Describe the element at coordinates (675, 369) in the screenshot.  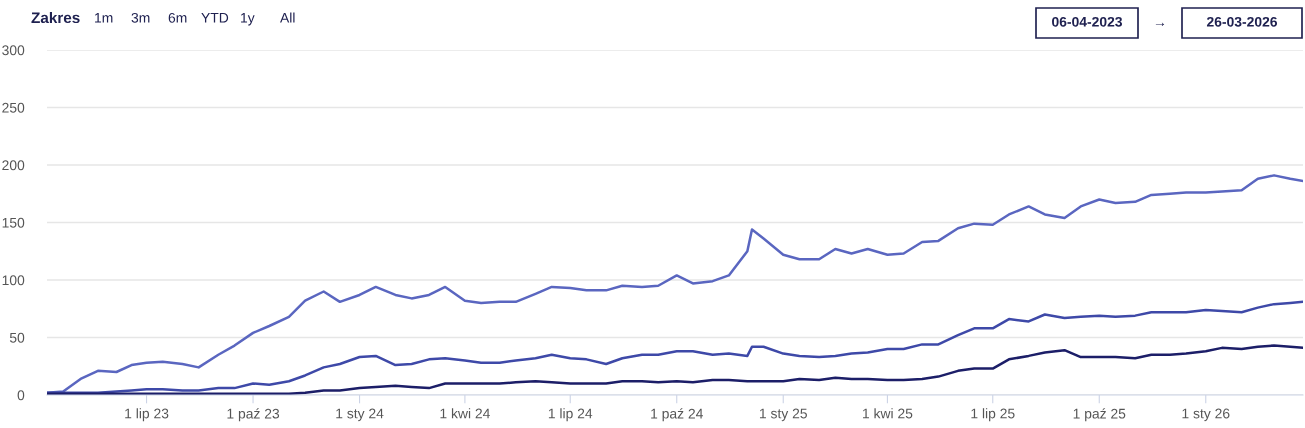
I see `line-series` at that location.